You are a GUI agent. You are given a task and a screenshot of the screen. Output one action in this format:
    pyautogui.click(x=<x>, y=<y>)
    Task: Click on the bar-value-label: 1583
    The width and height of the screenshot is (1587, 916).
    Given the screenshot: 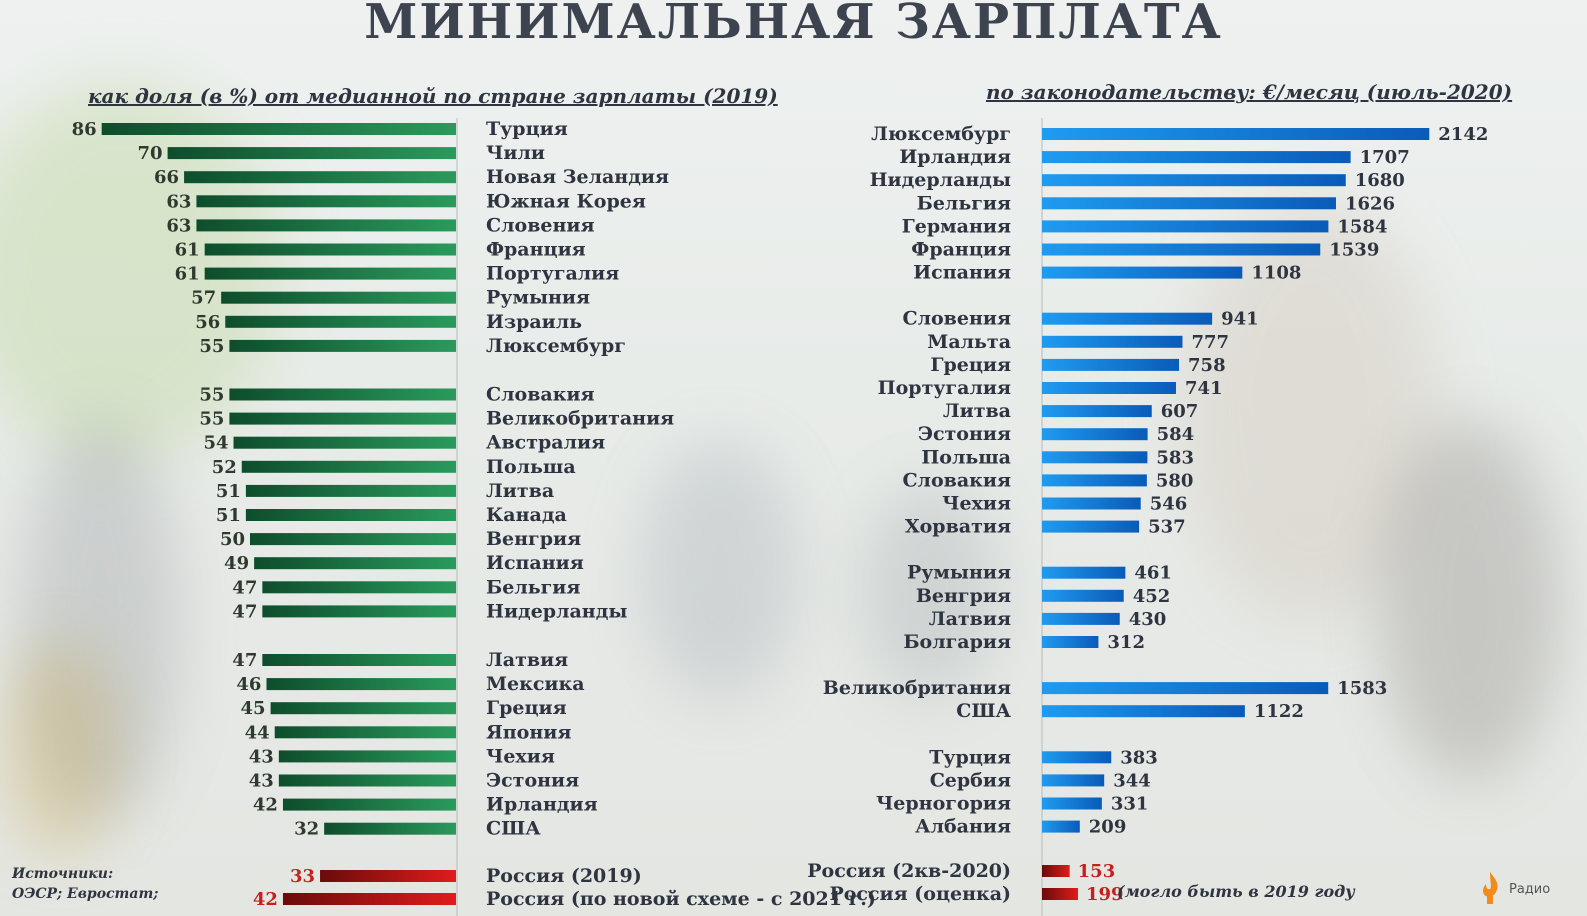 What is the action you would take?
    pyautogui.click(x=1362, y=688)
    